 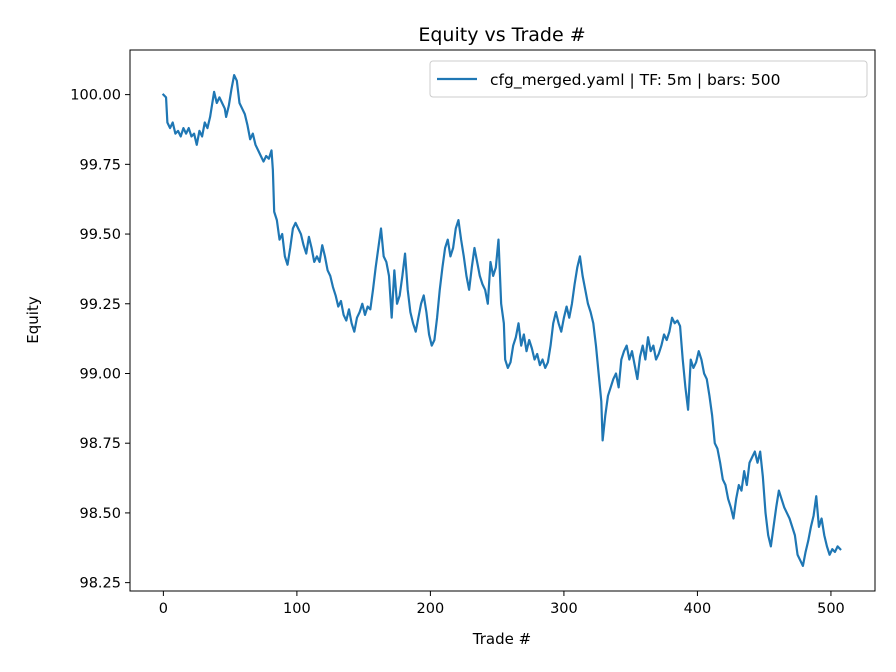 I want to click on x-tick-label: 0, so click(x=163, y=609).